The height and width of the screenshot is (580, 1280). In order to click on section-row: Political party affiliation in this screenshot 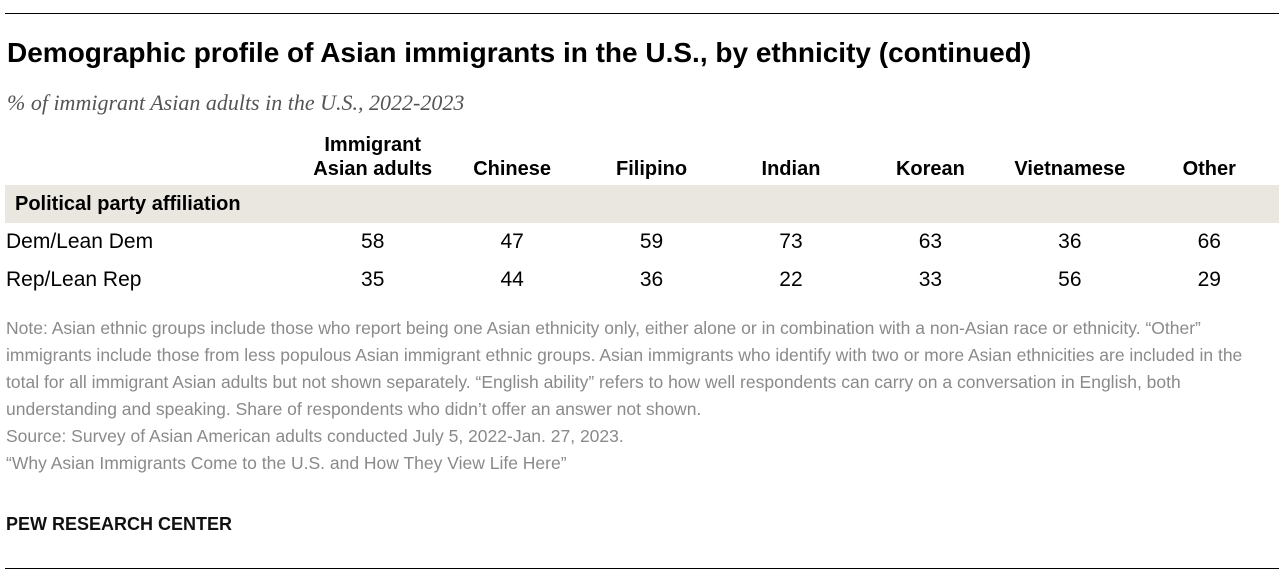, I will do `click(642, 204)`.